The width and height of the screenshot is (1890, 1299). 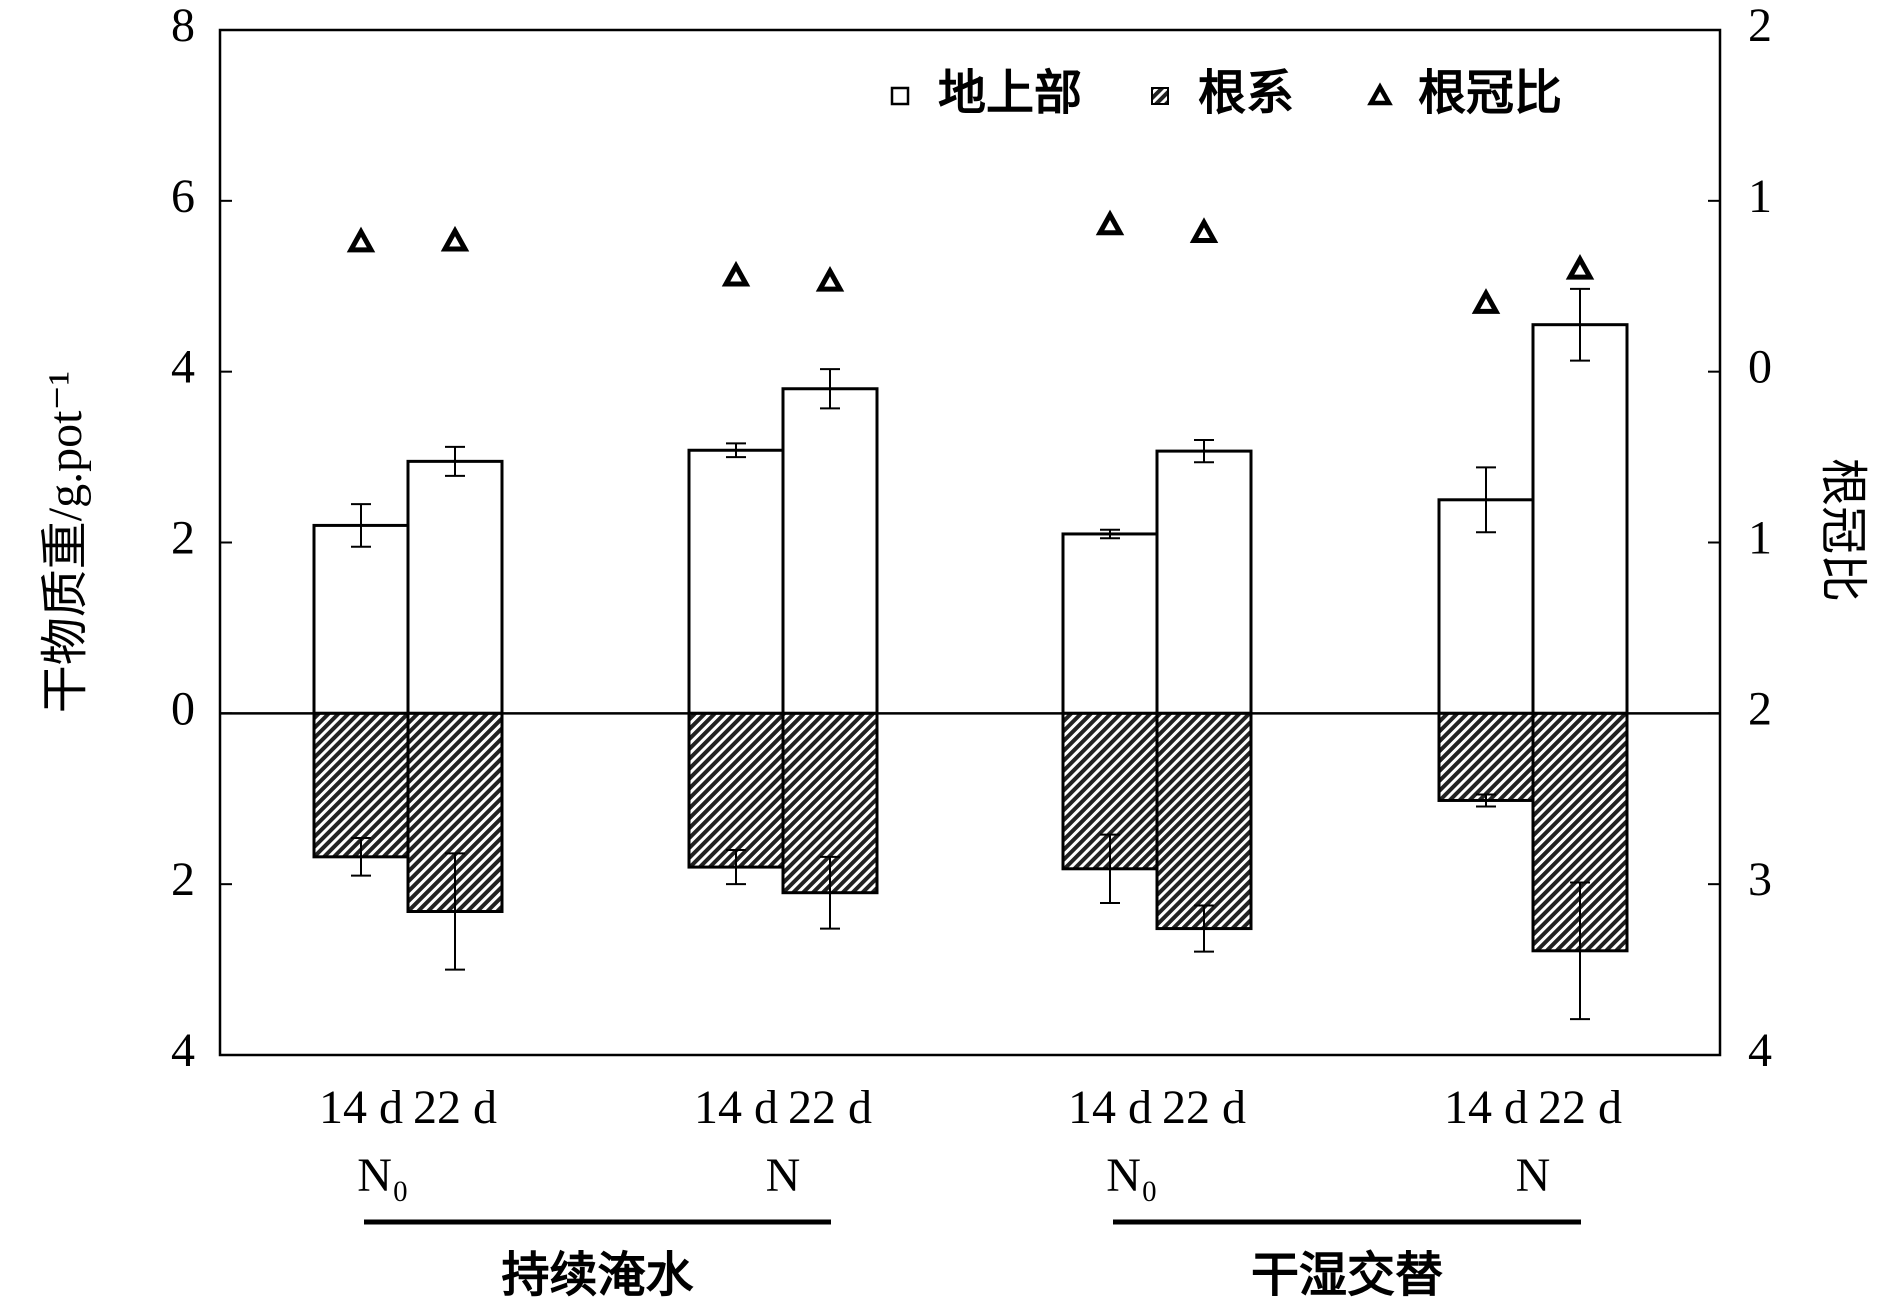 I want to click on supergroup-label: 干湿交替, so click(x=1347, y=1273).